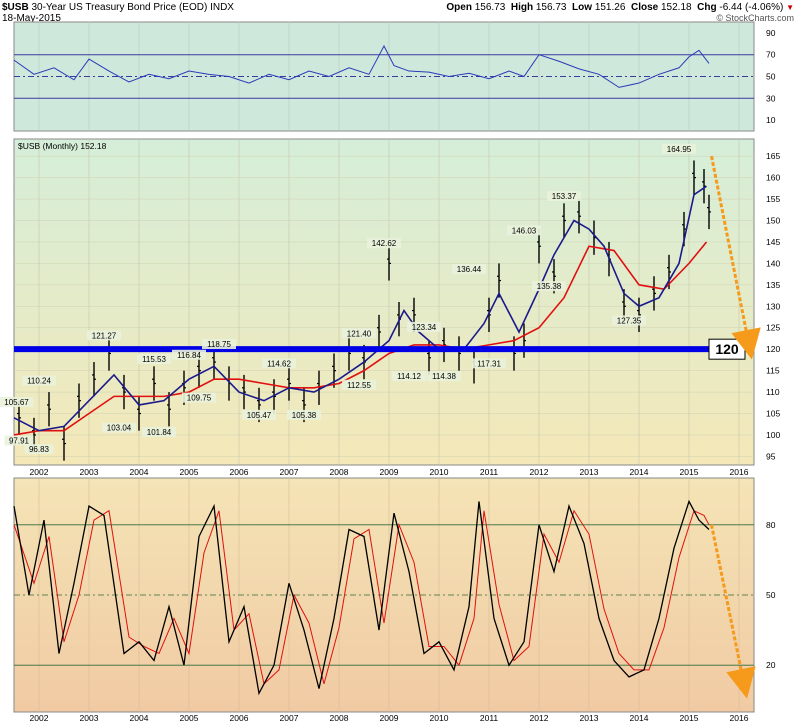  What do you see at coordinates (489, 472) in the screenshot?
I see `x-tick-label: 2011` at bounding box center [489, 472].